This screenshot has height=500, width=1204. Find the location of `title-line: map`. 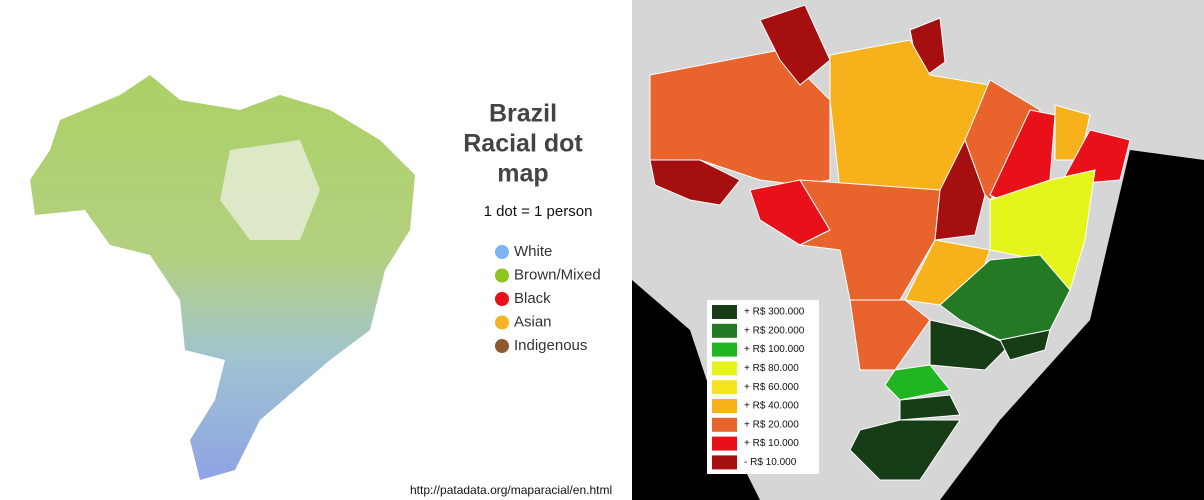

title-line: map is located at coordinates (522, 174).